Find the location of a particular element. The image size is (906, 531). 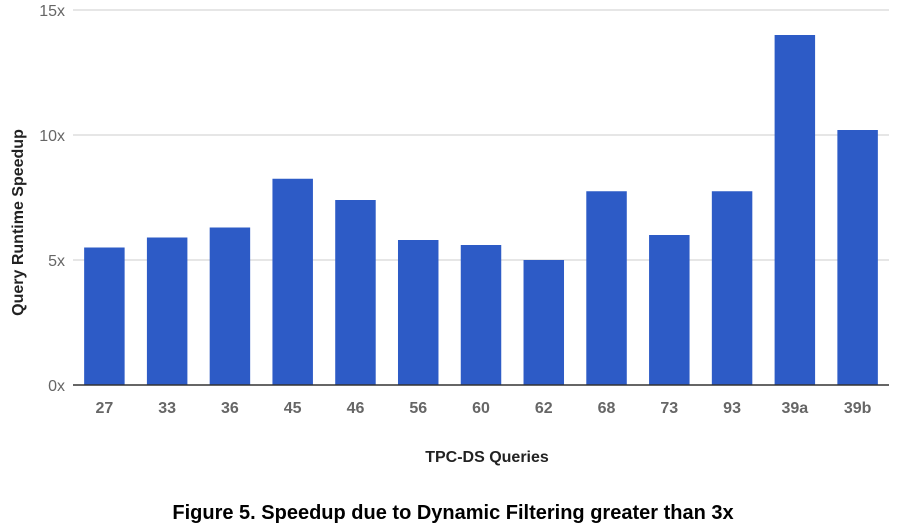

x-tick-label: 45 is located at coordinates (293, 408).